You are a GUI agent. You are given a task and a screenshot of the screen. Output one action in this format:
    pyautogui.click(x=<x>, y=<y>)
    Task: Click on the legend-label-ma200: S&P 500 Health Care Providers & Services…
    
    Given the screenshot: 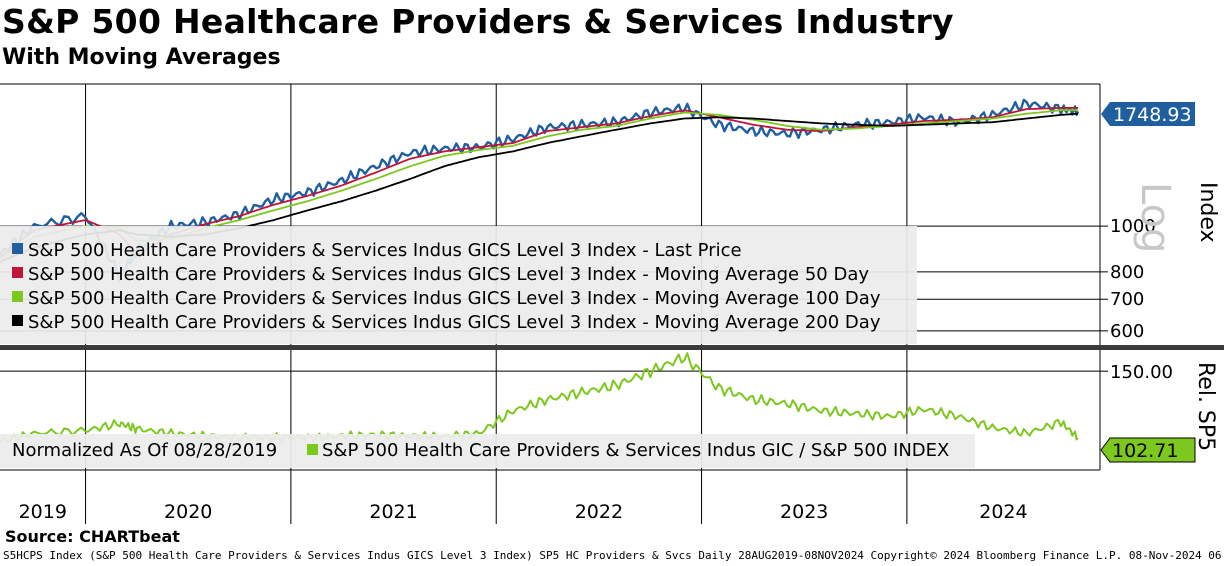 What is the action you would take?
    pyautogui.click(x=454, y=322)
    